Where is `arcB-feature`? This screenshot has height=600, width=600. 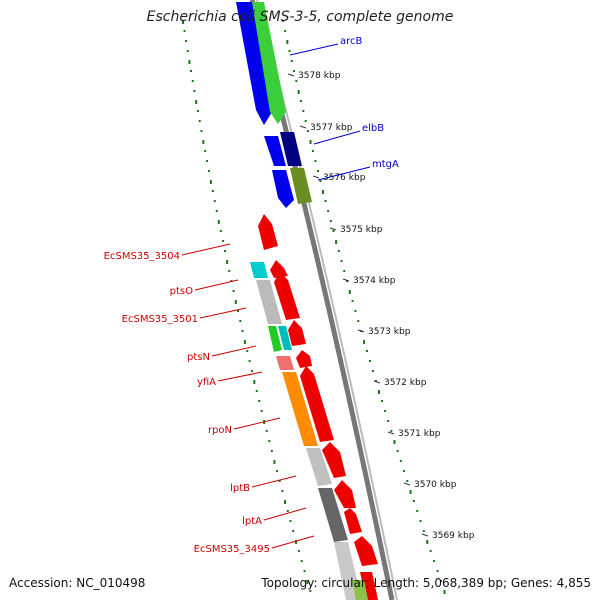
arcB-feature is located at coordinates (254, 63).